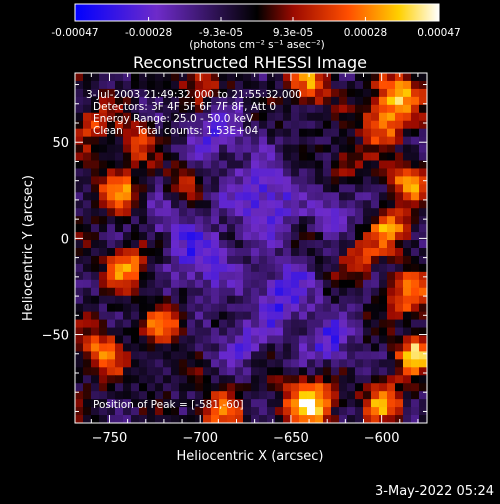  What do you see at coordinates (110, 438) in the screenshot?
I see `x-tick-label: −750` at bounding box center [110, 438].